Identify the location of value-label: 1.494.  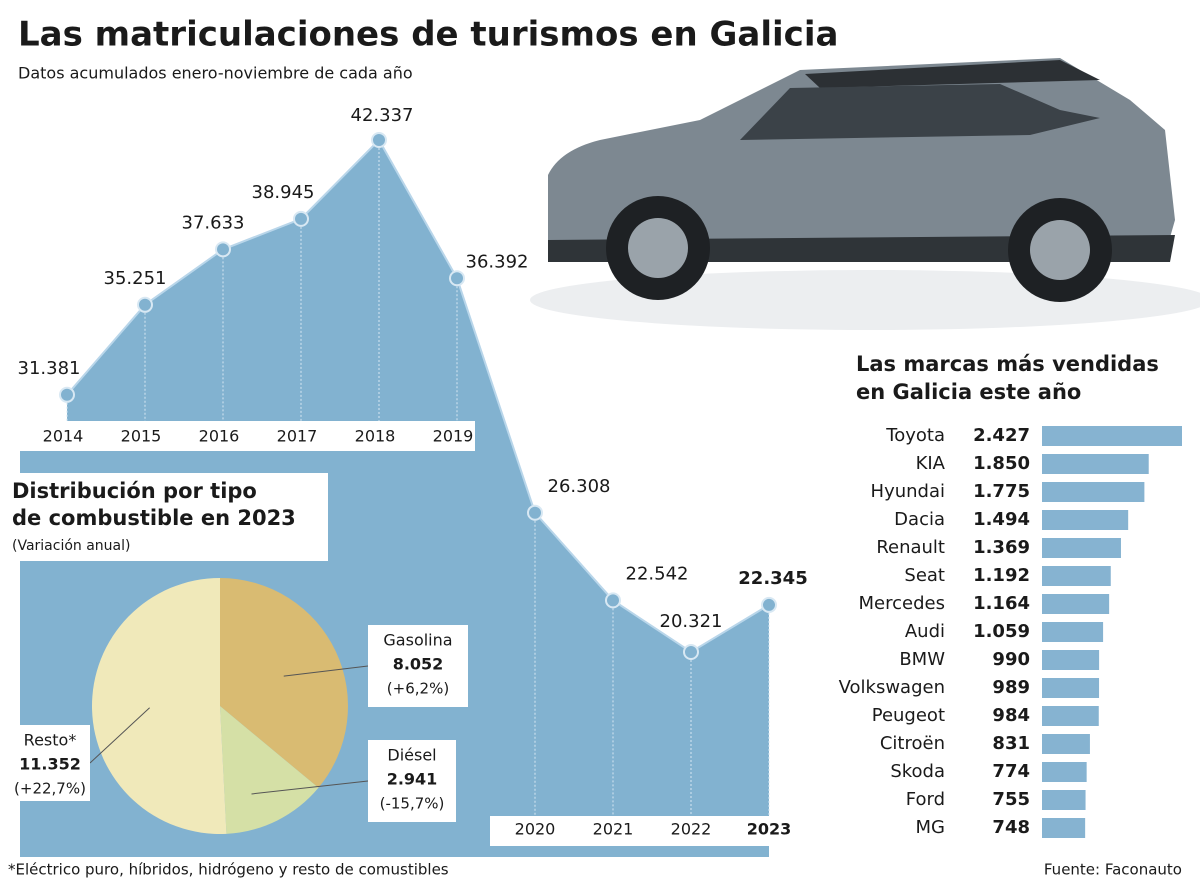
(1001, 519).